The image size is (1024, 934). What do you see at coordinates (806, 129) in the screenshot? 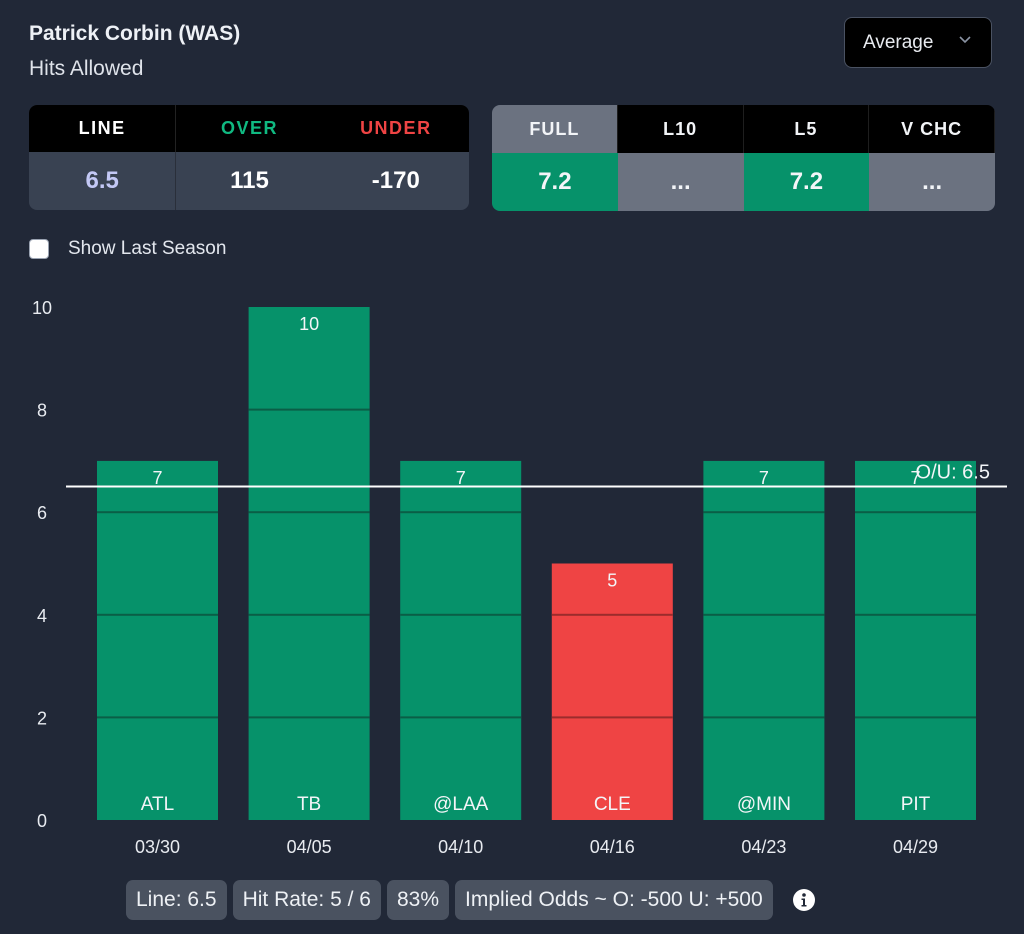
I see `tab-l5: L5` at bounding box center [806, 129].